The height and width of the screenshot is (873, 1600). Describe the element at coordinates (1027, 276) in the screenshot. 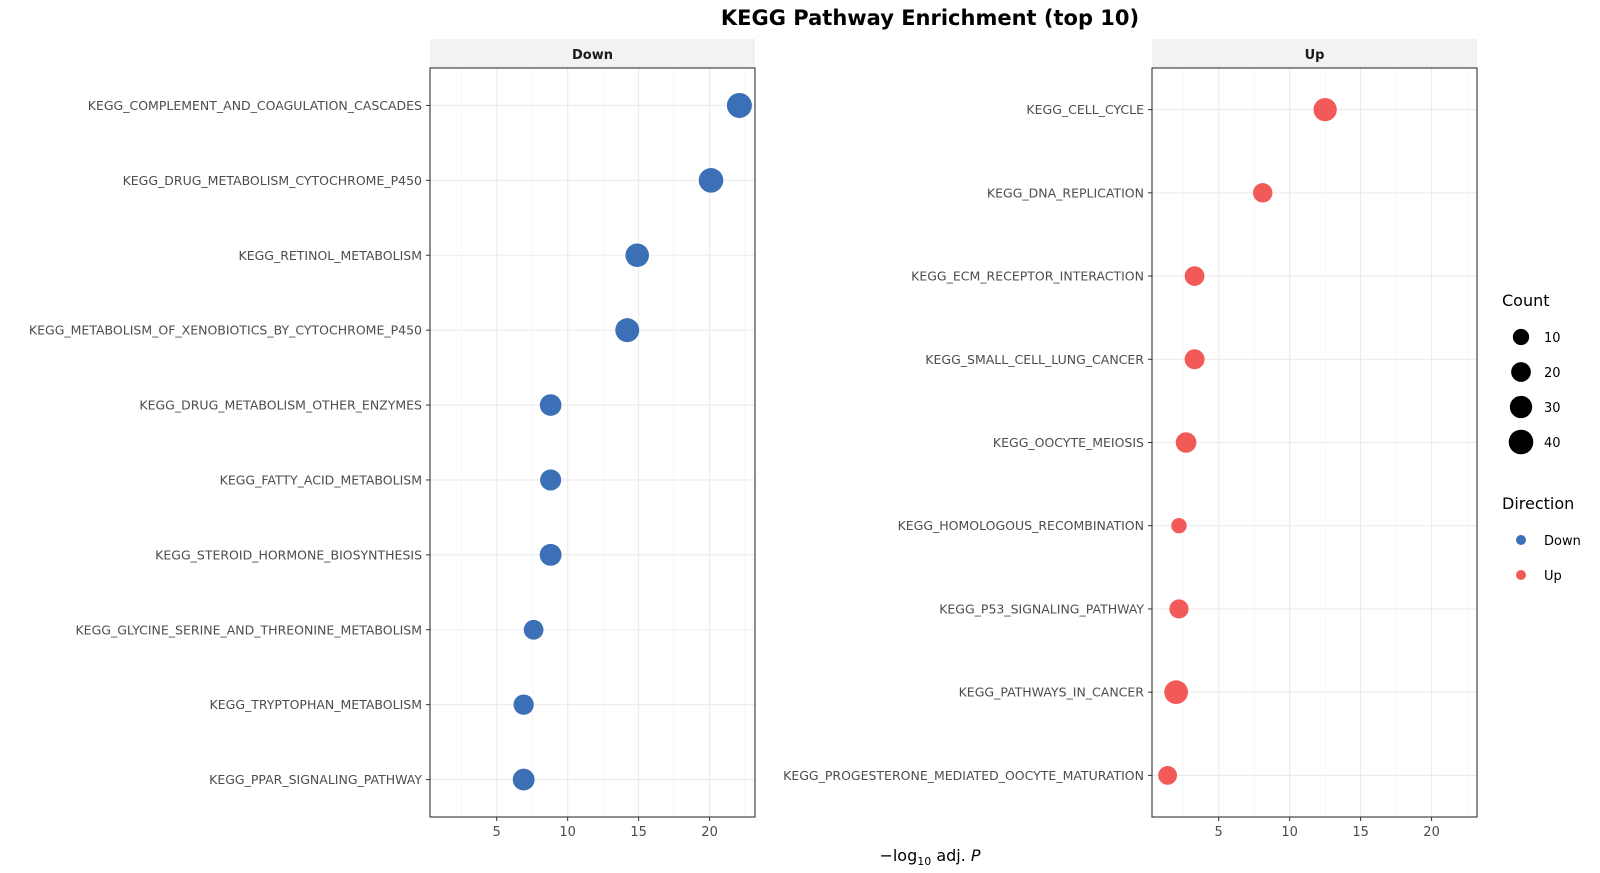

I see `y-tick-label: KEGG_ECM_RECEPTOR_INTERACTION` at that location.